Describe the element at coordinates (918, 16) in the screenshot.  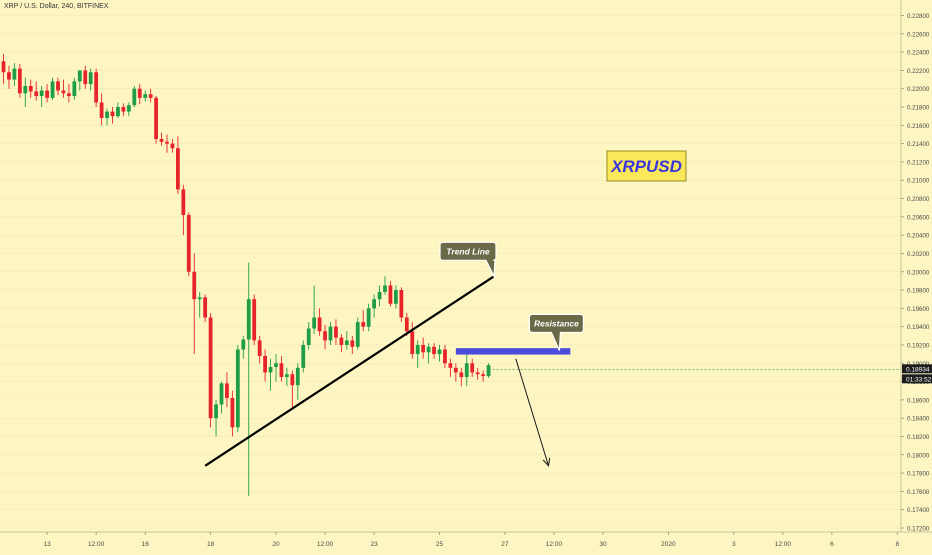
I see `price-tick-label: 0.22800` at that location.